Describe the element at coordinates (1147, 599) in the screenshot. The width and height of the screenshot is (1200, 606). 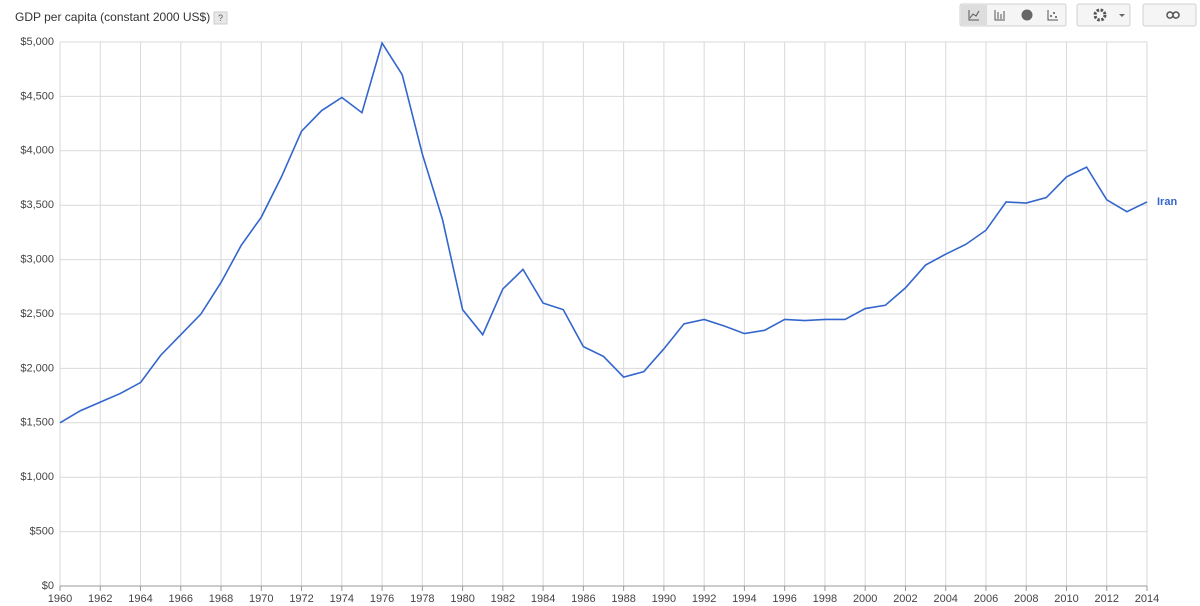
I see `x-tick-label: 2014` at that location.